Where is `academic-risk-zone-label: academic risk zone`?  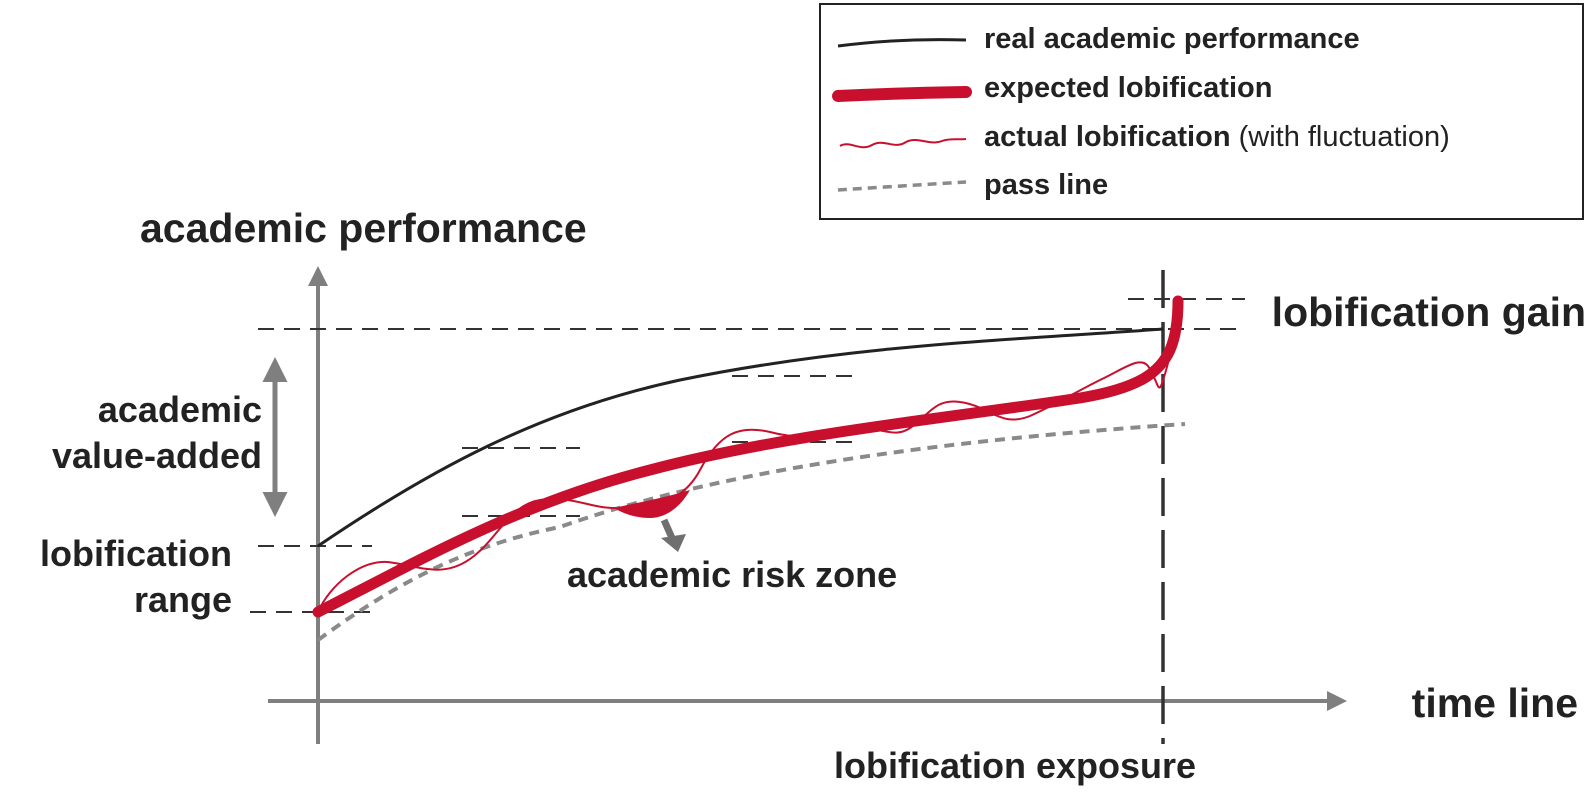 academic-risk-zone-label: academic risk zone is located at coordinates (732, 574).